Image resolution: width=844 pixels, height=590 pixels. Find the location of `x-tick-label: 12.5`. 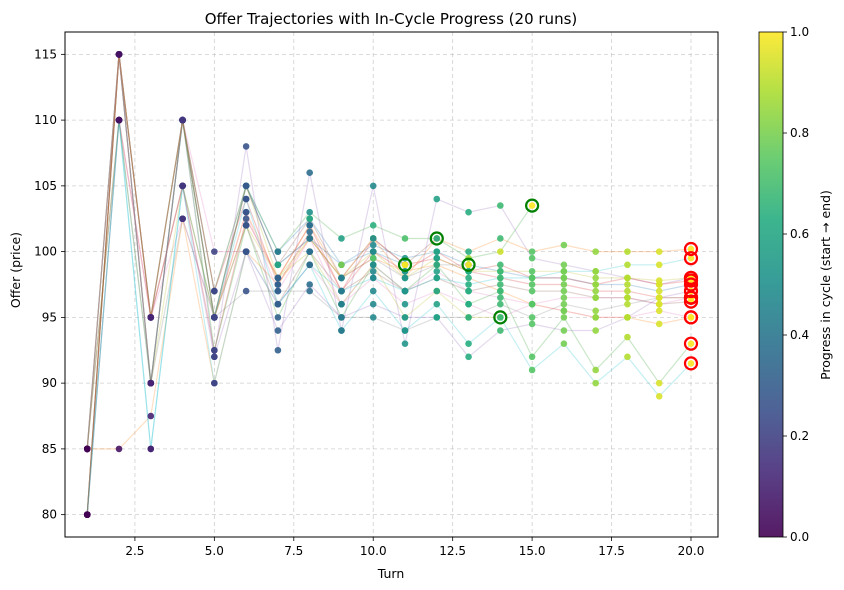

x-tick-label: 12.5 is located at coordinates (452, 551).